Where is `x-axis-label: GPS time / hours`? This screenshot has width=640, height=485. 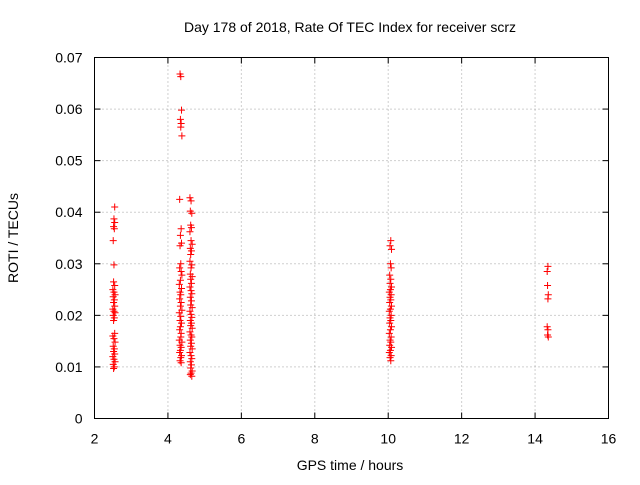 x-axis-label: GPS time / hours is located at coordinates (350, 465).